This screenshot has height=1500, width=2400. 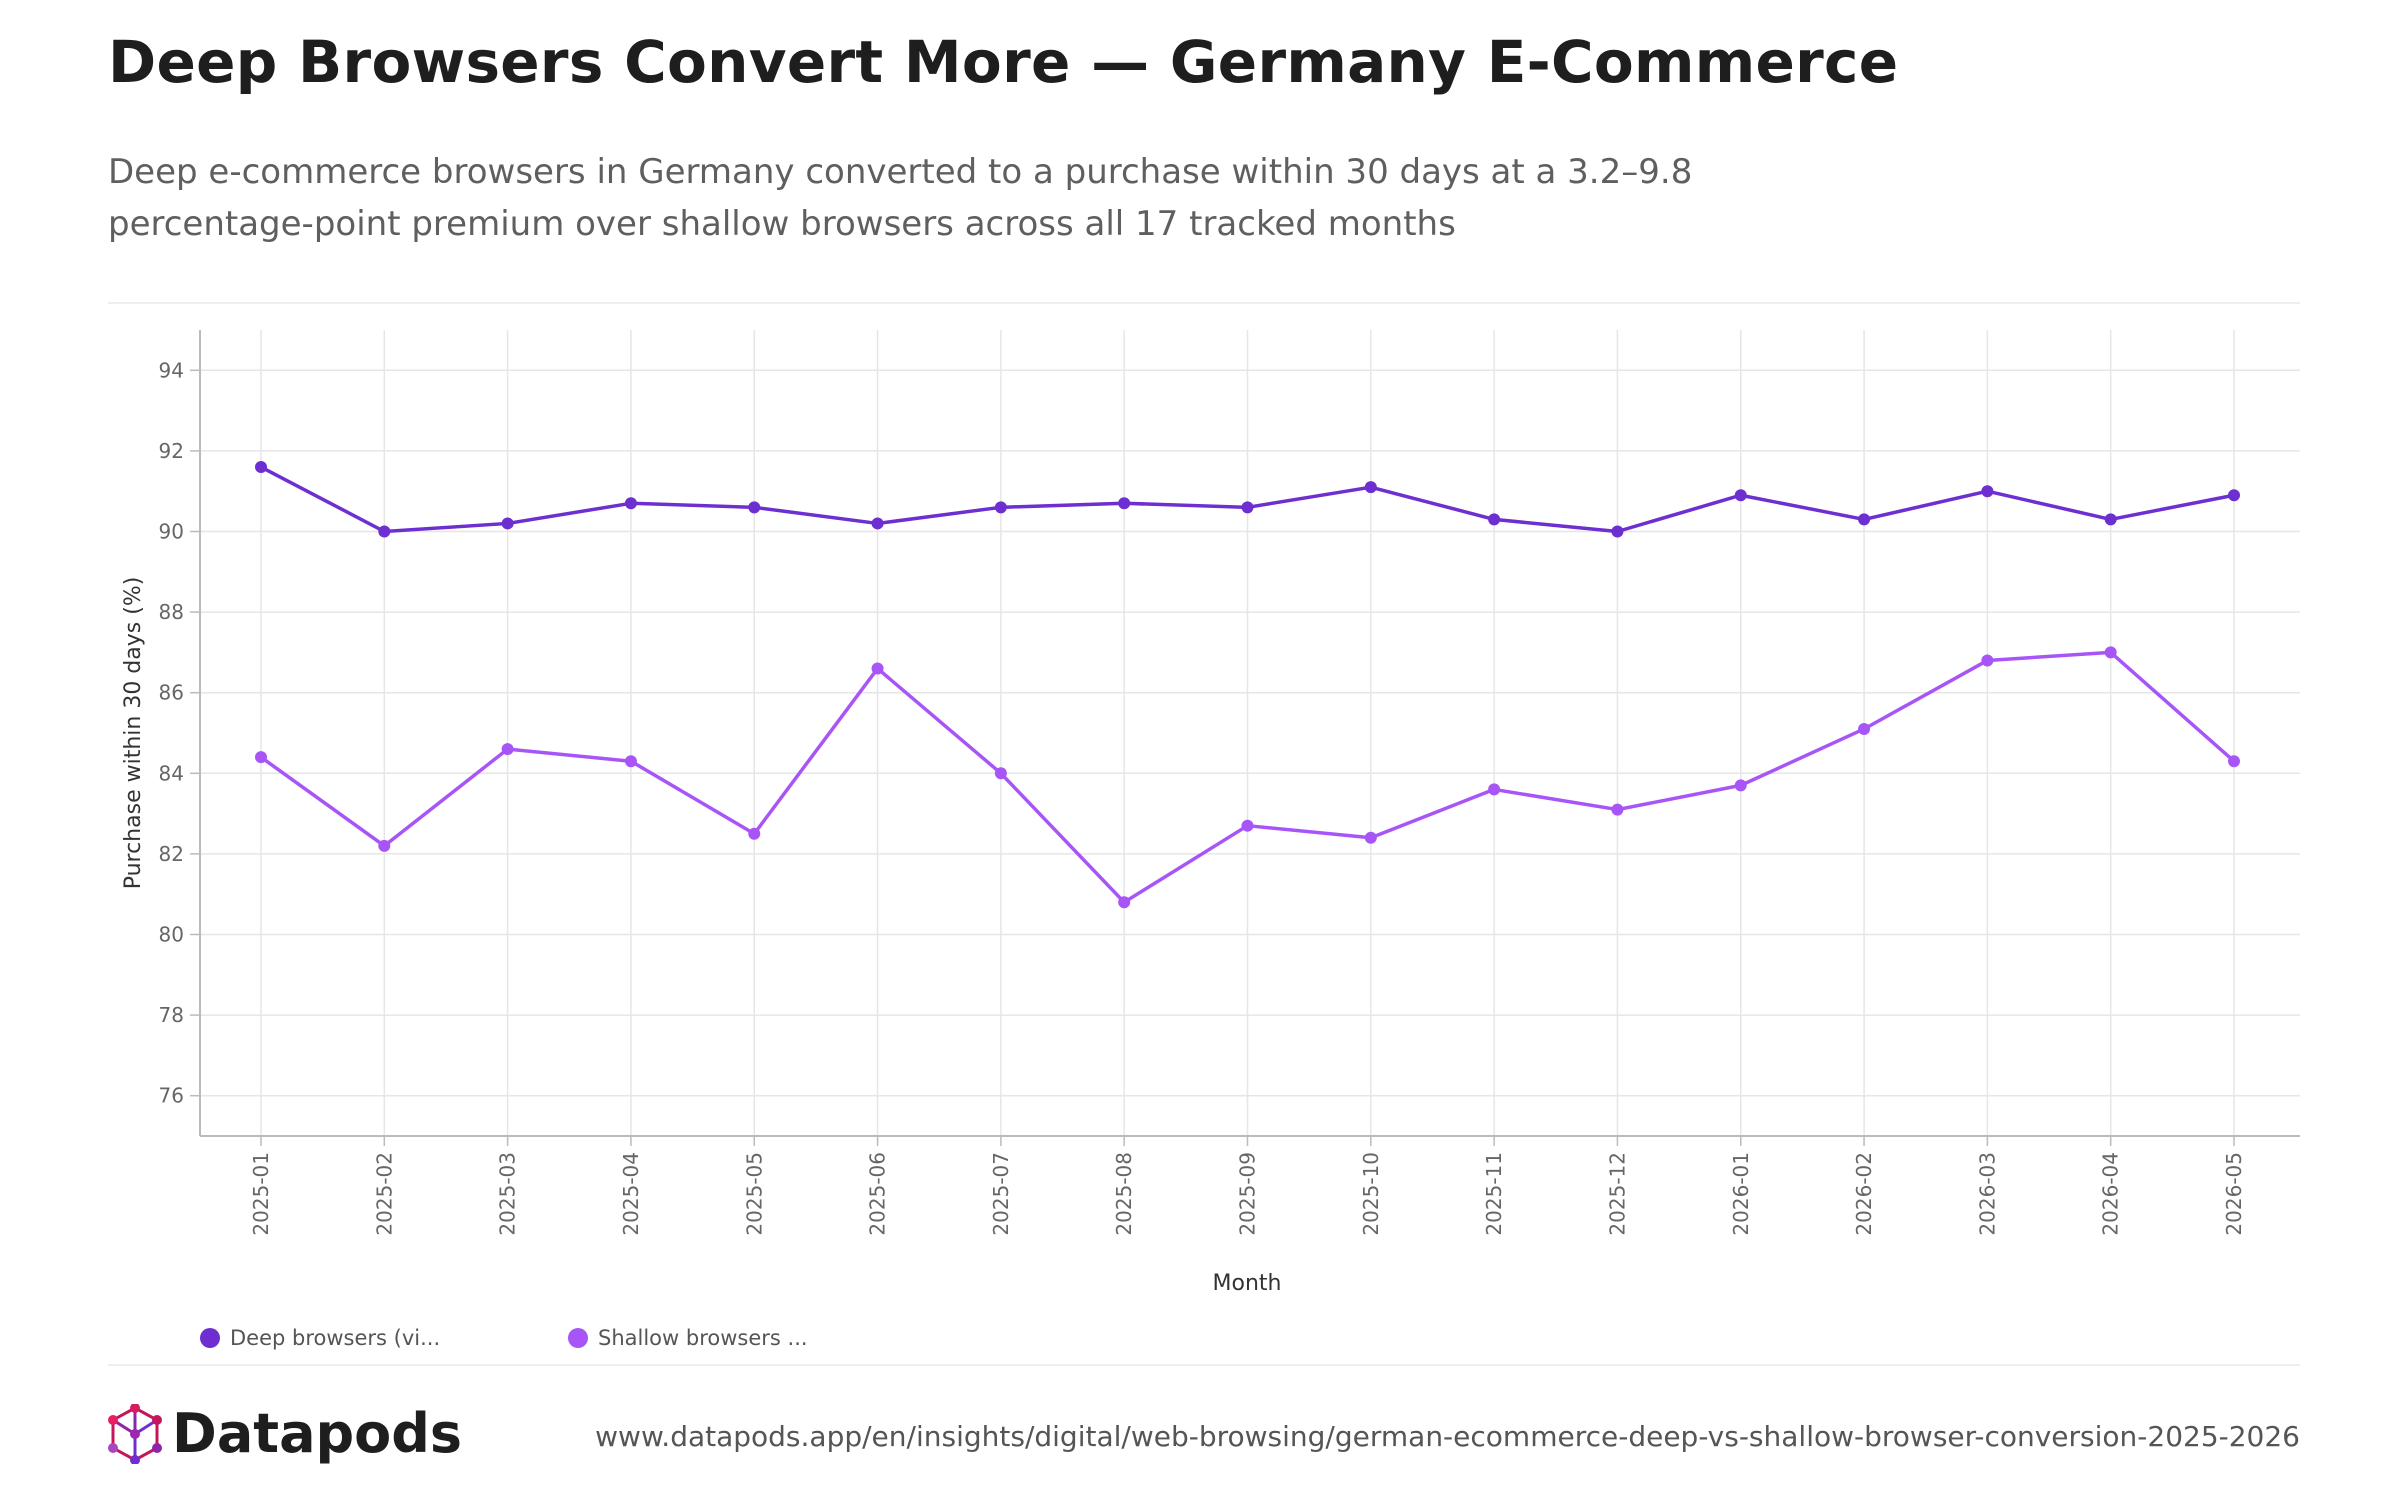 I want to click on y-tick-label-80: 80, so click(x=171, y=935).